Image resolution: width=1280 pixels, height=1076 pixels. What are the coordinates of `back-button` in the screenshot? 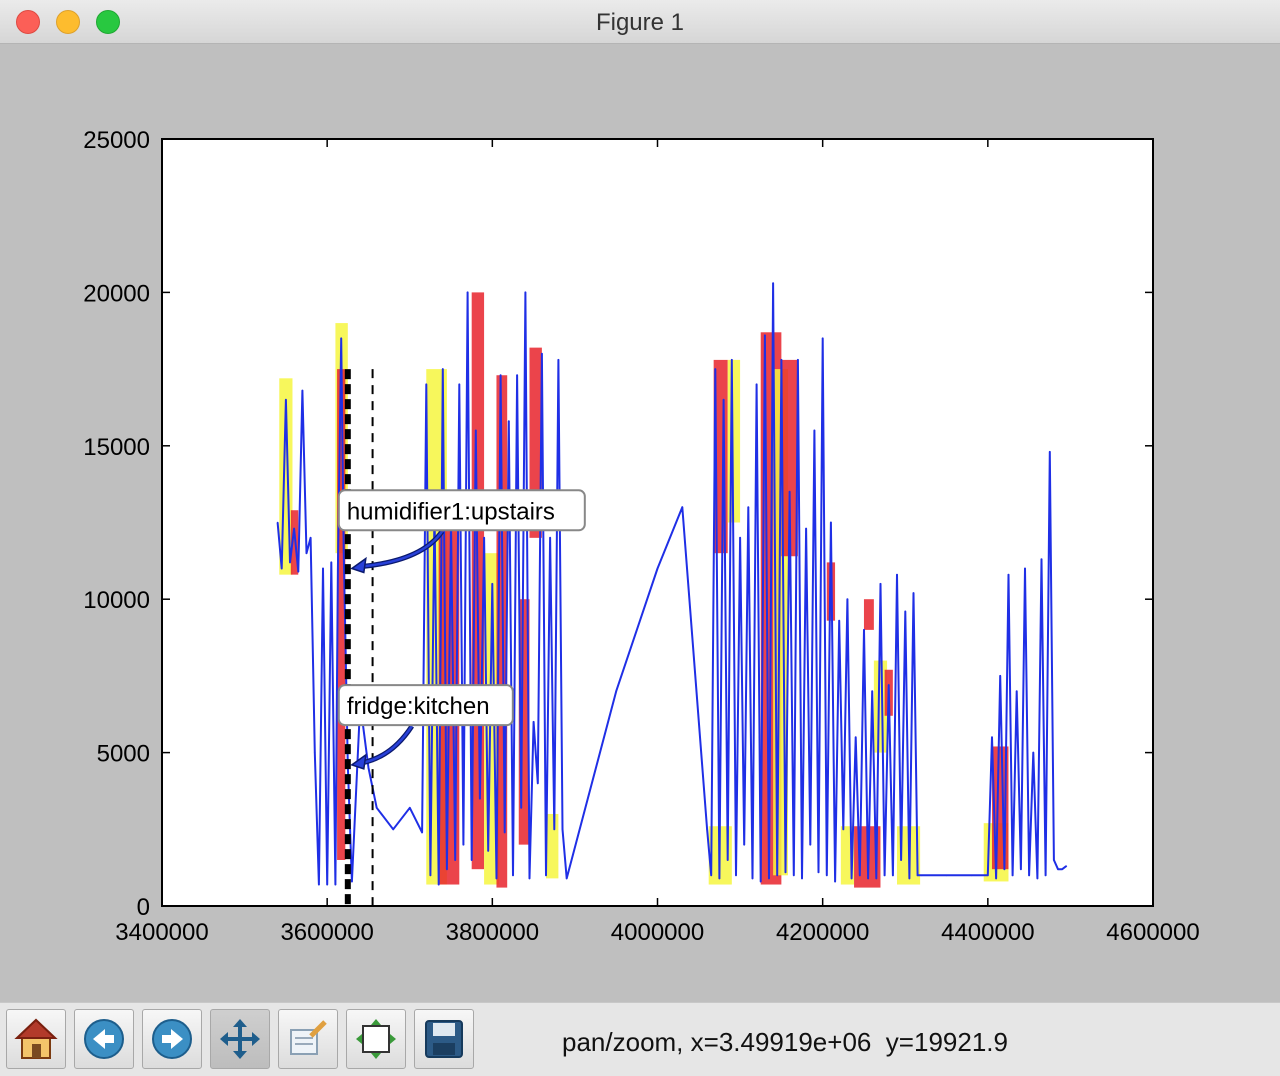 It's located at (104, 1039).